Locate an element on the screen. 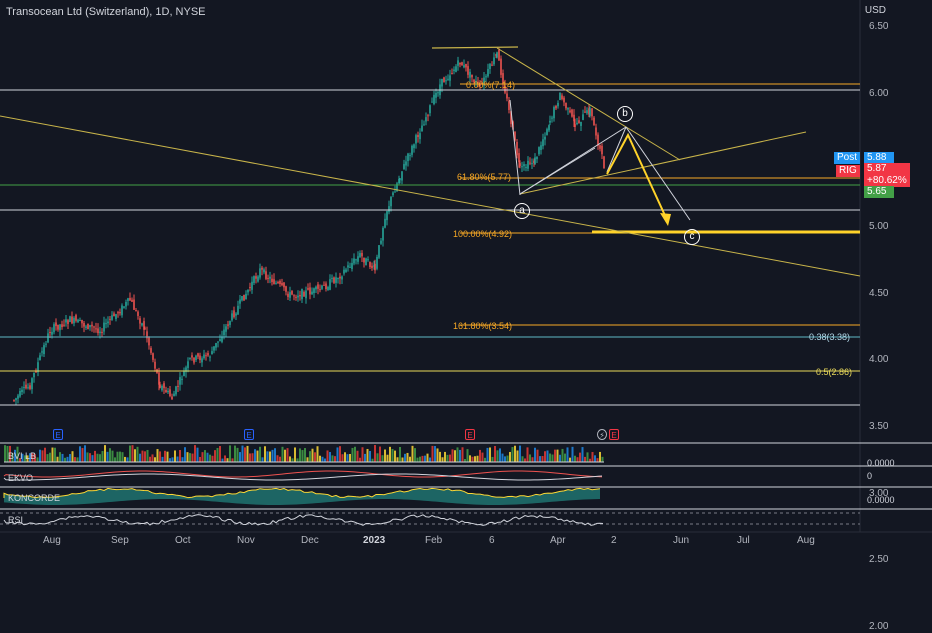  time-tick-label: Feb is located at coordinates (434, 540).